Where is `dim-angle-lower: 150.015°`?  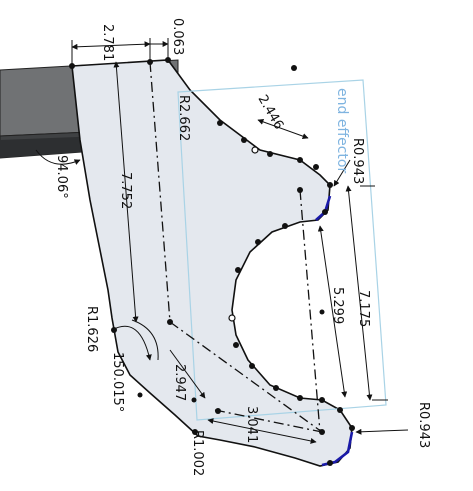
dim-angle-lower: 150.015° is located at coordinates (117, 382).